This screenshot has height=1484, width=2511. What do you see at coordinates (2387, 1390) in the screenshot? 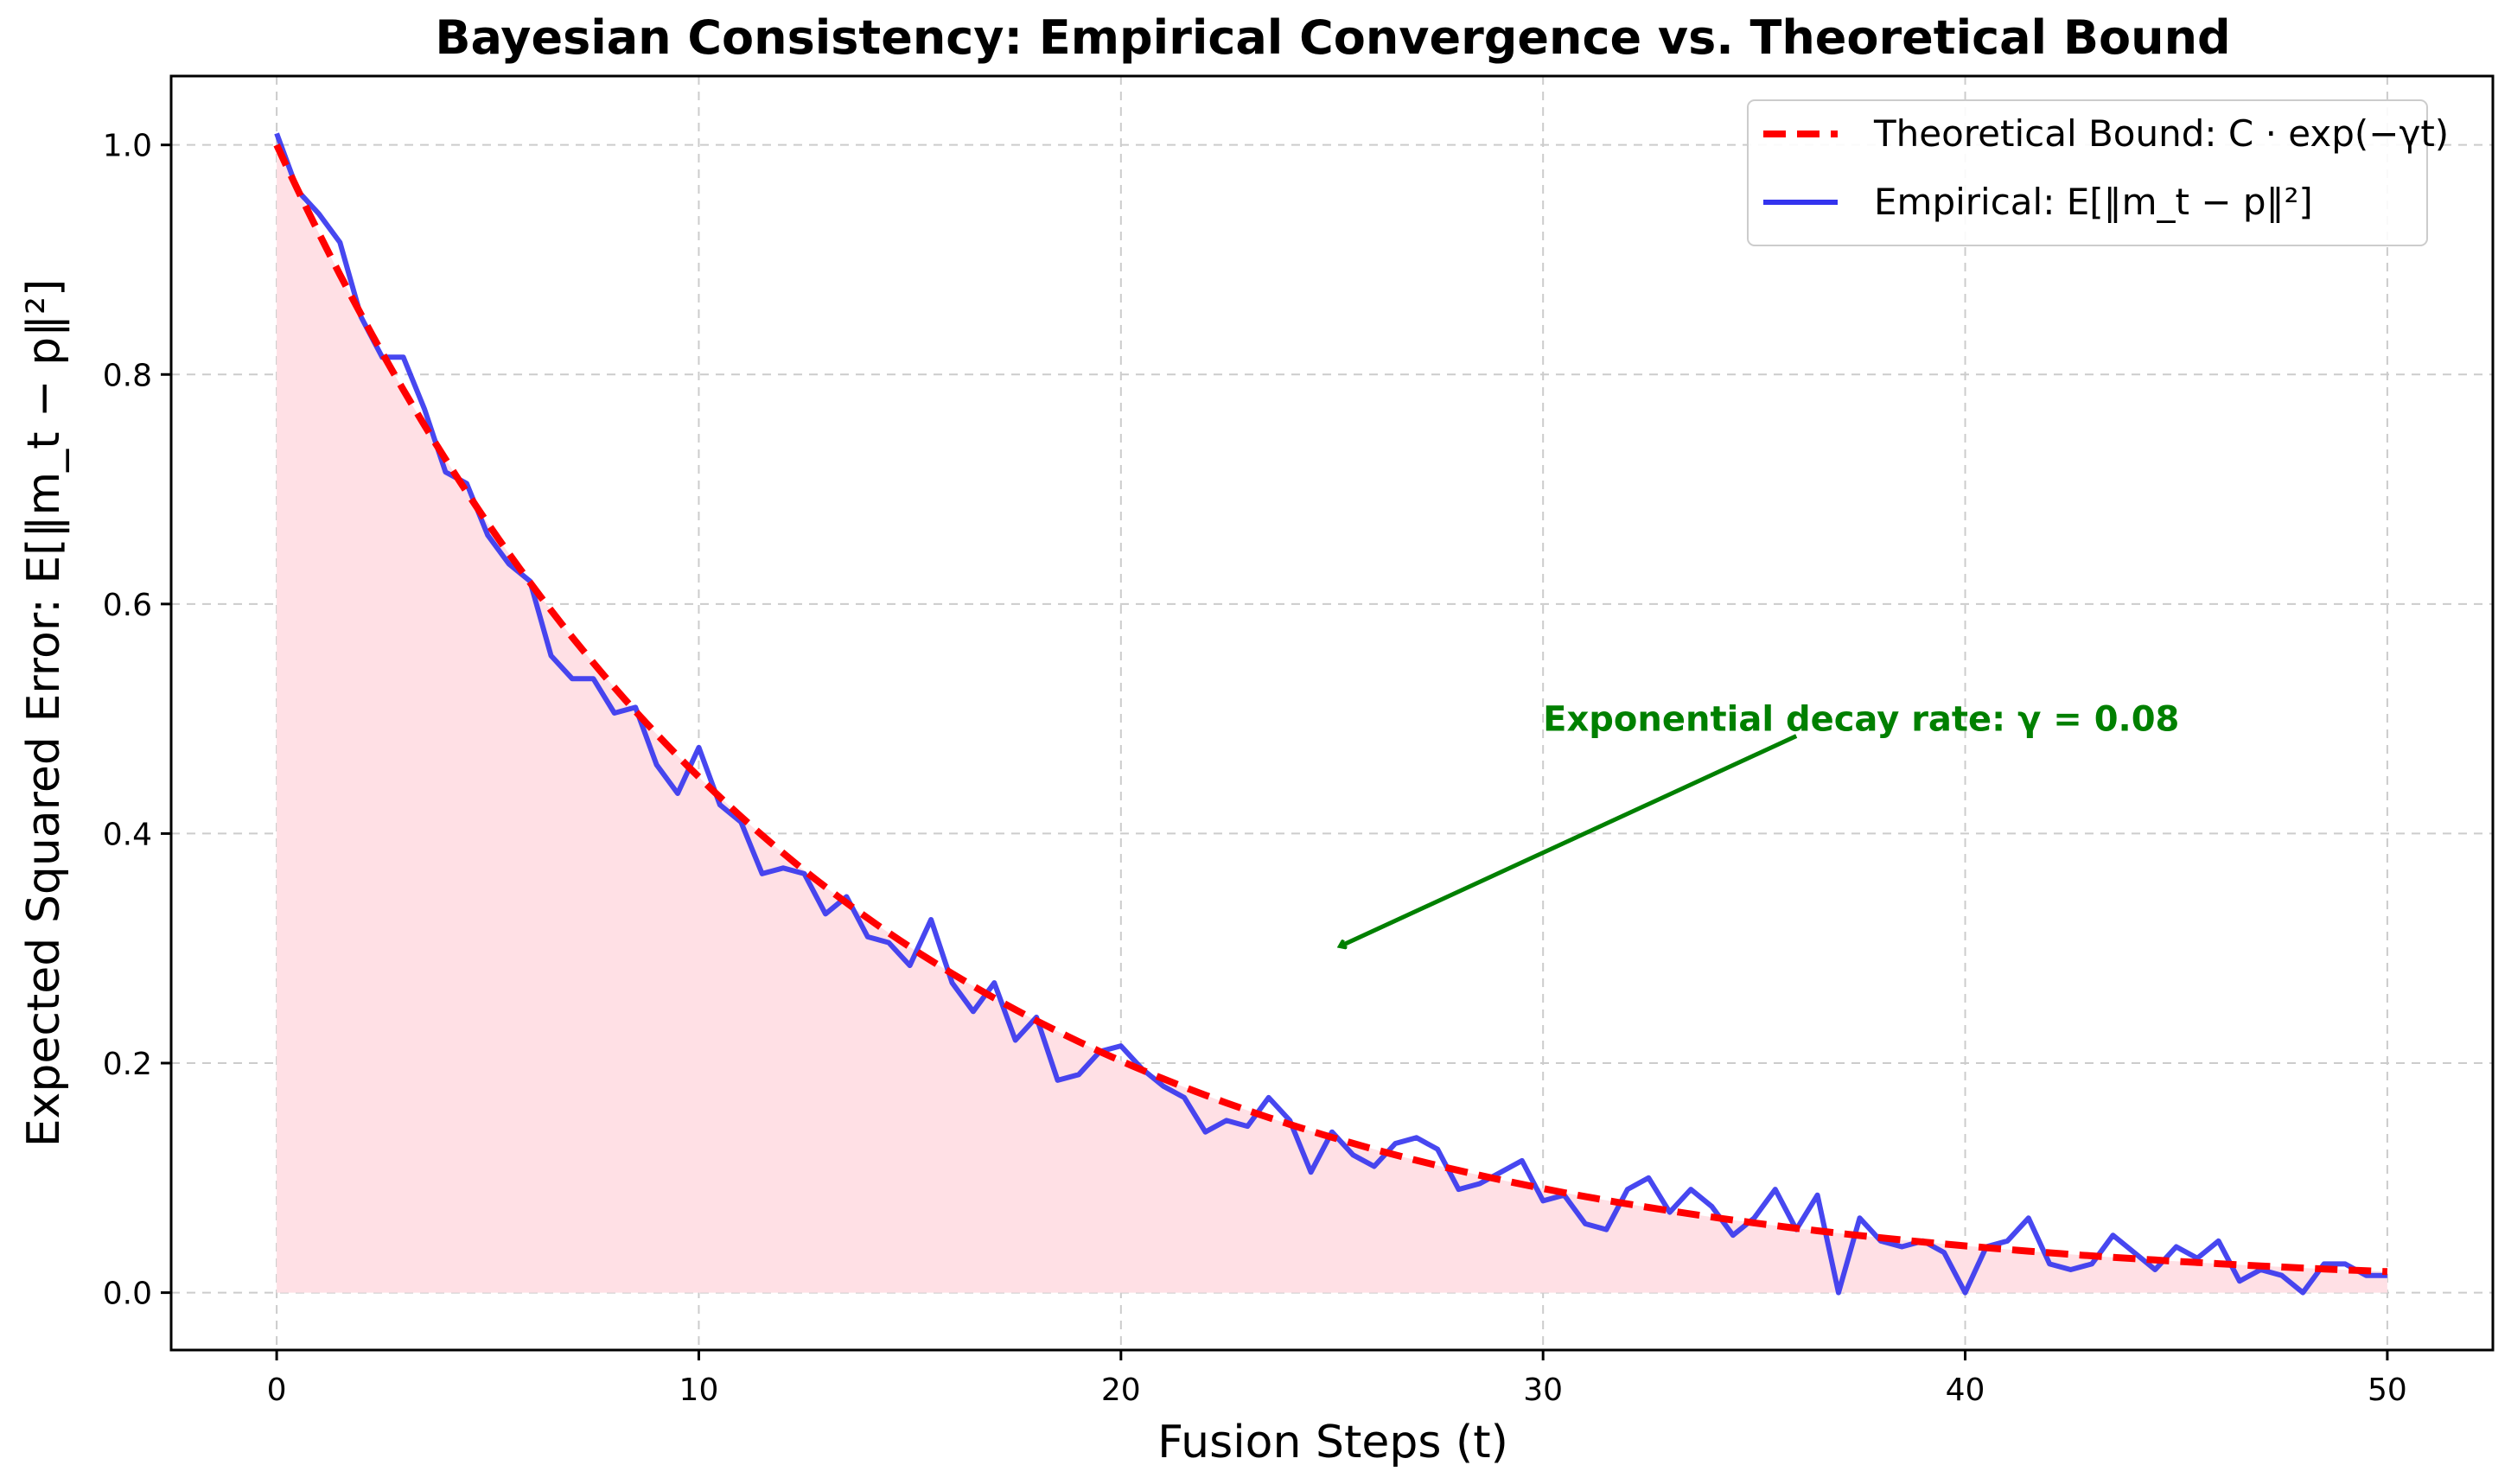
I see `x-tick-label: 50` at bounding box center [2387, 1390].